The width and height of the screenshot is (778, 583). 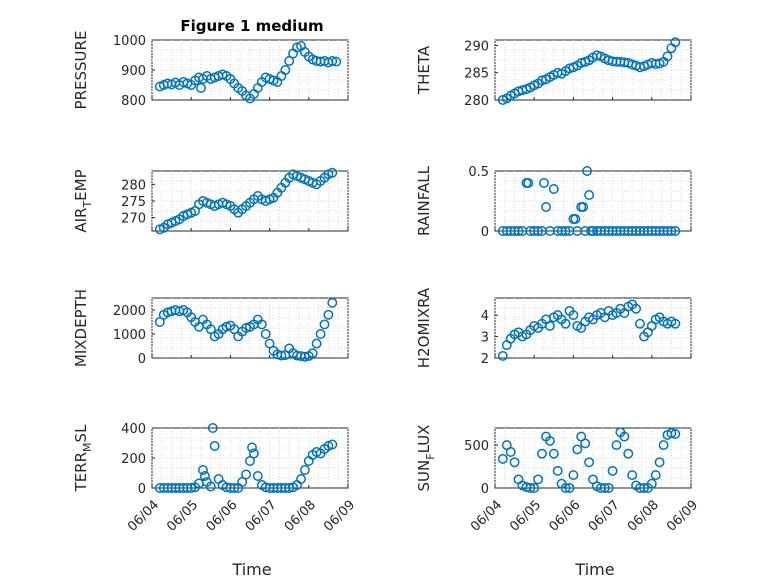 What do you see at coordinates (424, 476) in the screenshot?
I see `y-axis-label-main: SUN` at bounding box center [424, 476].